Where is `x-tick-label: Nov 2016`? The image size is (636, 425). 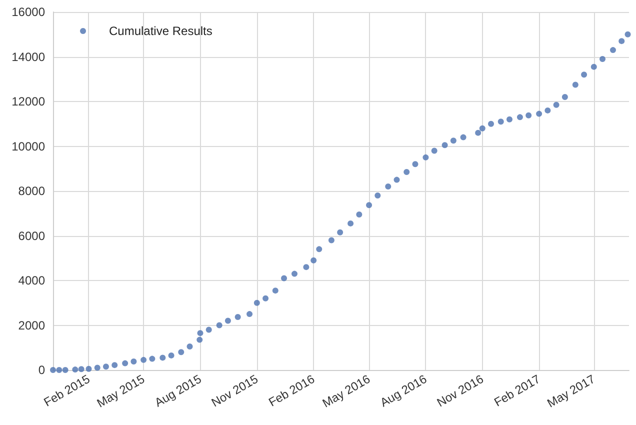
x-tick-label: Nov 2016 is located at coordinates (460, 391).